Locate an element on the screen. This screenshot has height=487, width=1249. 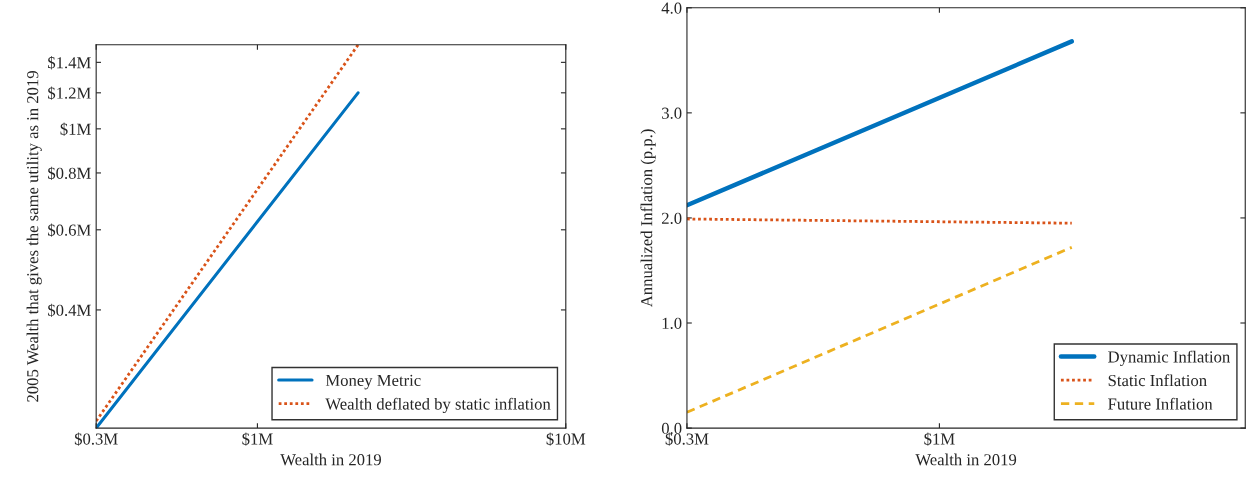
y-tick-label: $0.8M is located at coordinates (69, 173).